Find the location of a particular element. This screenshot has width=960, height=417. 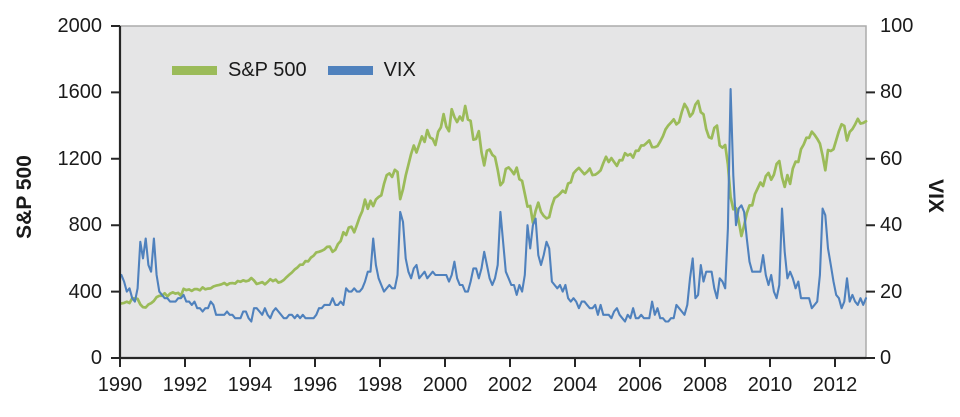

y-right-tick-label: 40 is located at coordinates (891, 225).